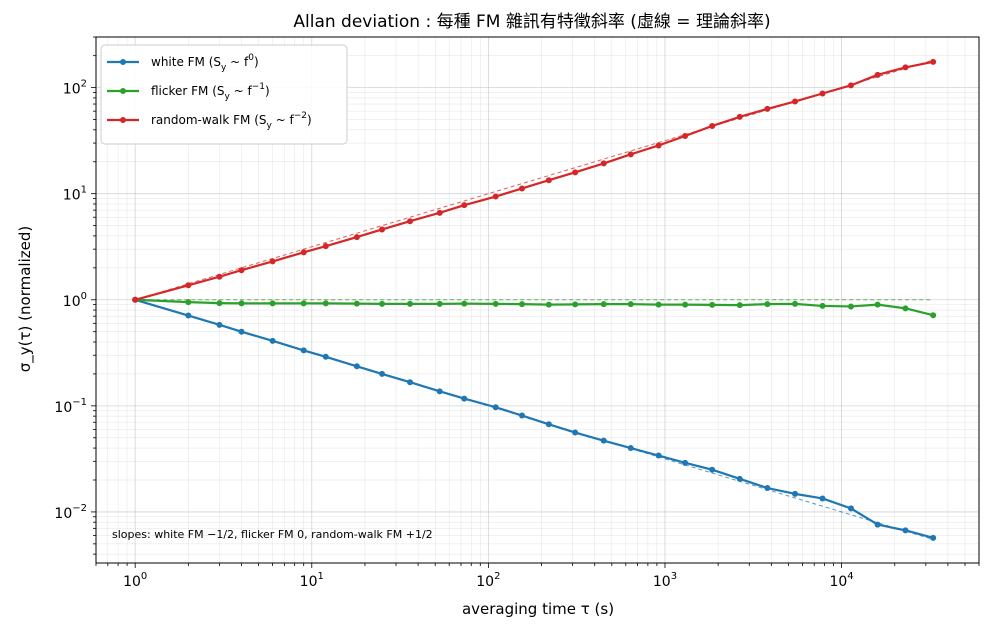  I want to click on y-tick-label: 10², so click(75, 88).